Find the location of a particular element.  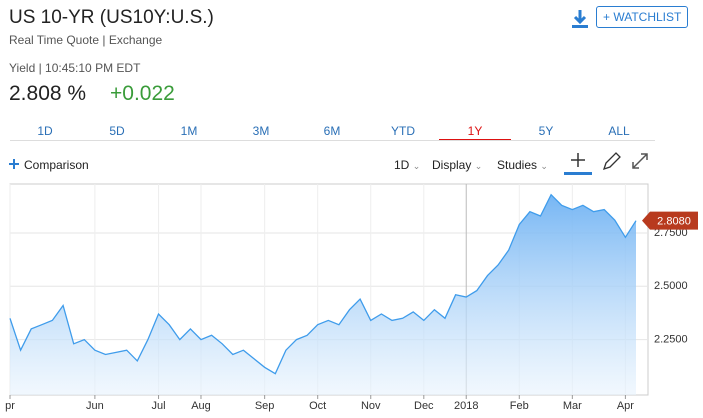

range-tab: YTD is located at coordinates (403, 131).